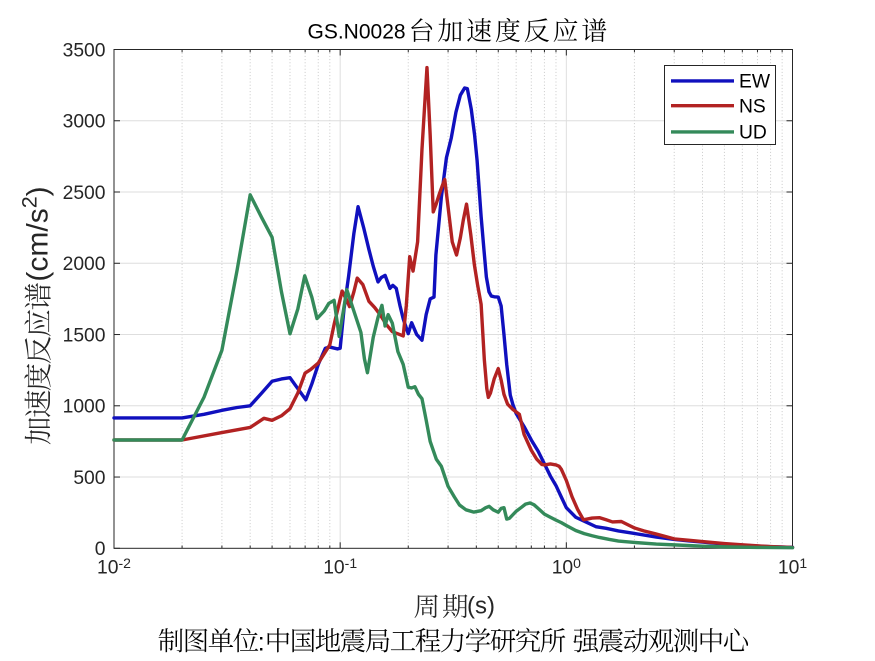 This screenshot has width=875, height=661. What do you see at coordinates (753, 133) in the screenshot?
I see `svg-text: UD` at bounding box center [753, 133].